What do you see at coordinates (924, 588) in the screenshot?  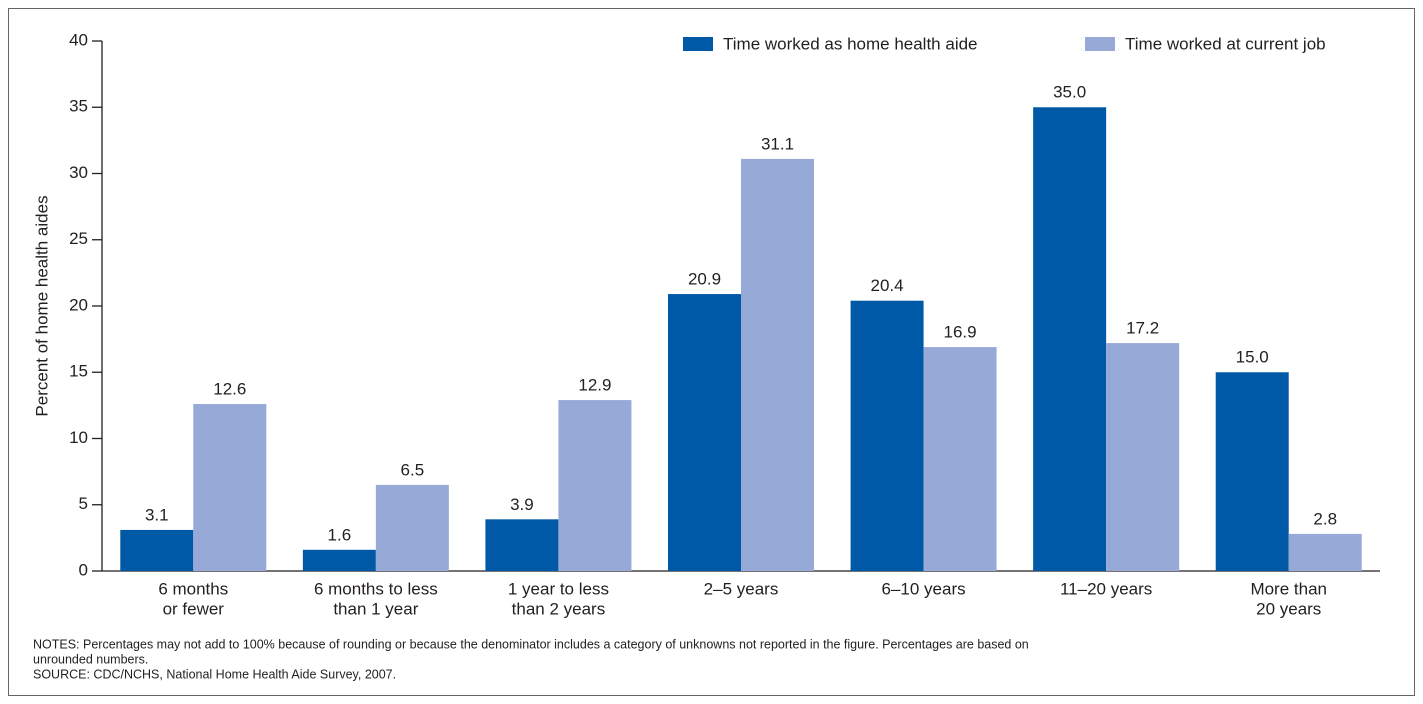 I see `x-tick-label: 6–10 years` at bounding box center [924, 588].